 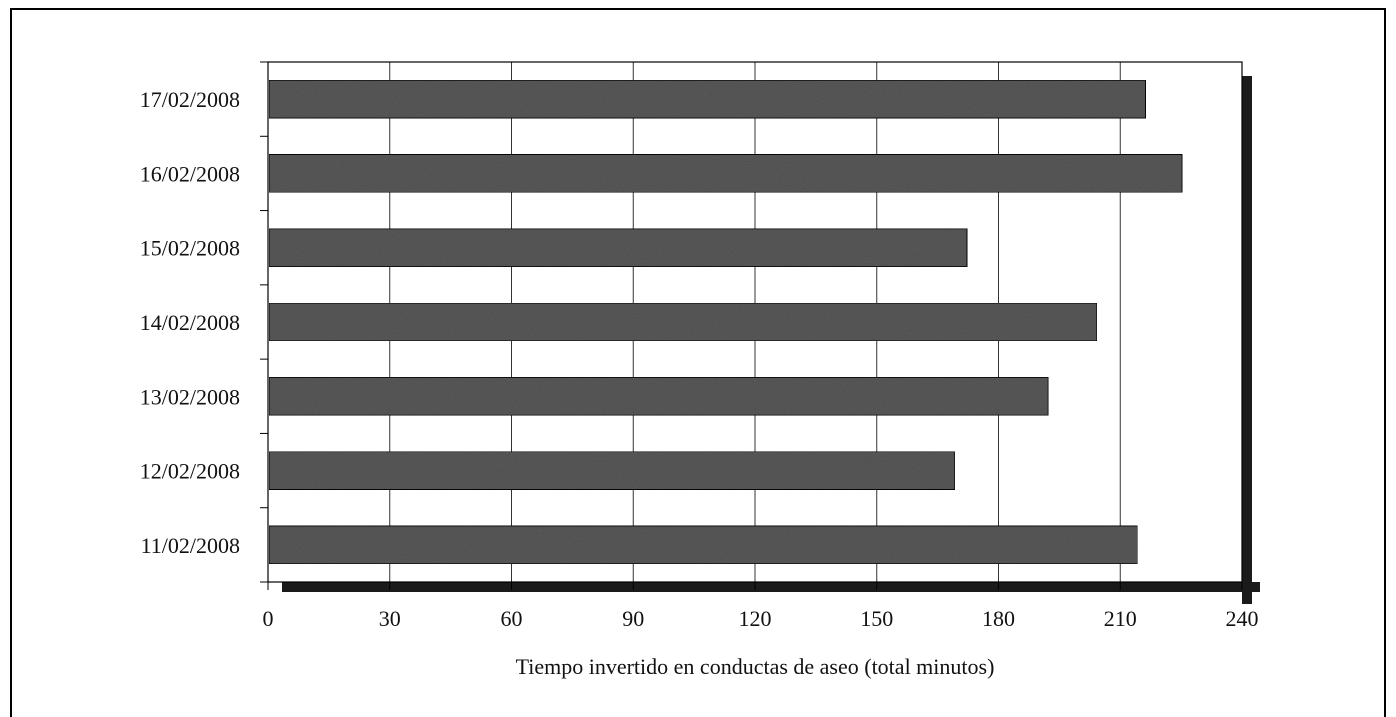 What do you see at coordinates (190, 471) in the screenshot?
I see `y-tick-label: 12/02/2008` at bounding box center [190, 471].